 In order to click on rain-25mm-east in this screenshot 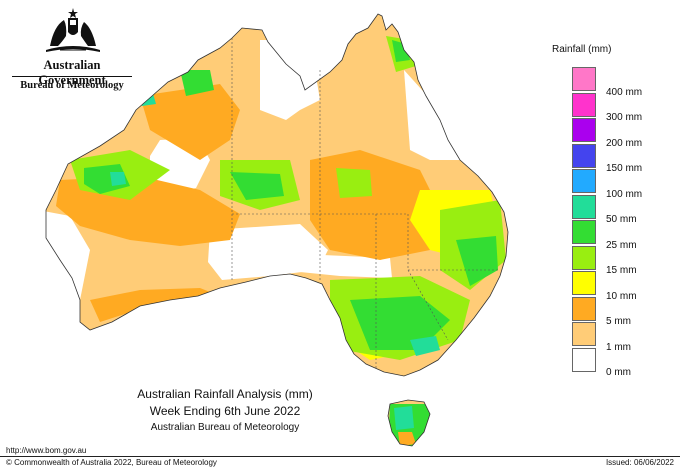, I will do `click(477, 261)`.